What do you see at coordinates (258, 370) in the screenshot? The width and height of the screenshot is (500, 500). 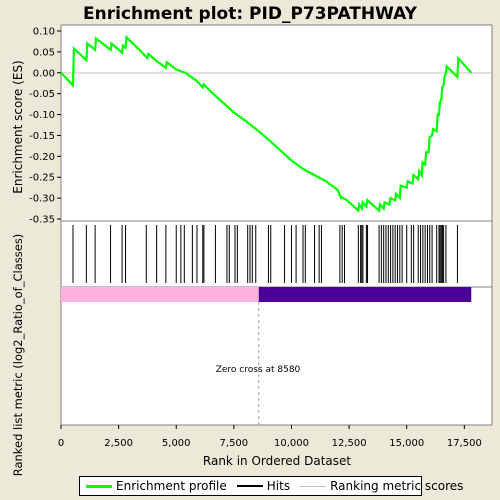 I see `zero-cross-label: Zero cross at 8580` at bounding box center [258, 370].